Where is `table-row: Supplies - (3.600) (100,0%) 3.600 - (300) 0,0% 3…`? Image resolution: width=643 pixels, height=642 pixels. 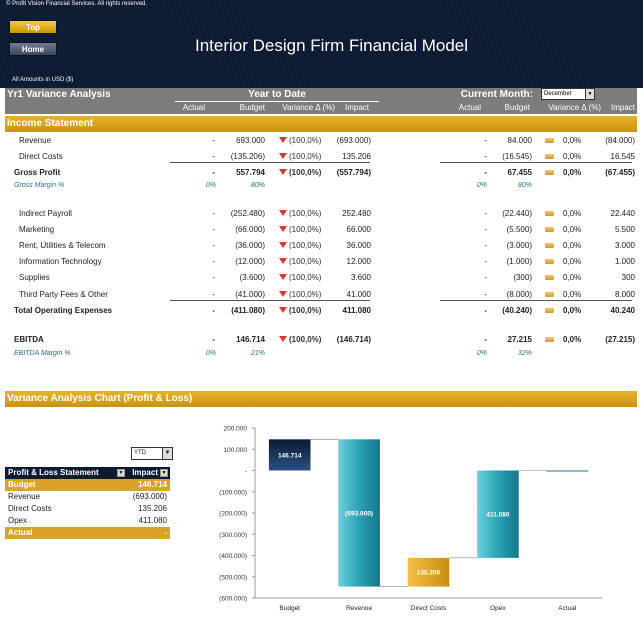
table-row: Supplies - (3.600) (100,0%) 3.600 - (300) 0,0% 3… is located at coordinates (321, 278).